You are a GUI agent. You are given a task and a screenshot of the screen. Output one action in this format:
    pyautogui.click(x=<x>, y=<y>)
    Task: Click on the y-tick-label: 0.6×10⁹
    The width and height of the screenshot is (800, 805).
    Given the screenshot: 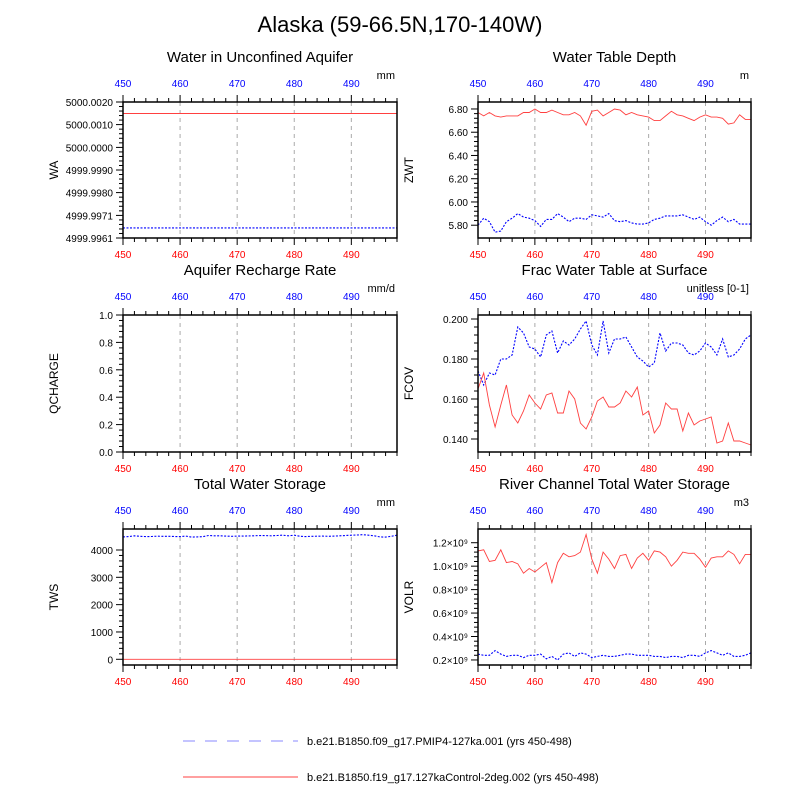 What is the action you would take?
    pyautogui.click(x=450, y=614)
    